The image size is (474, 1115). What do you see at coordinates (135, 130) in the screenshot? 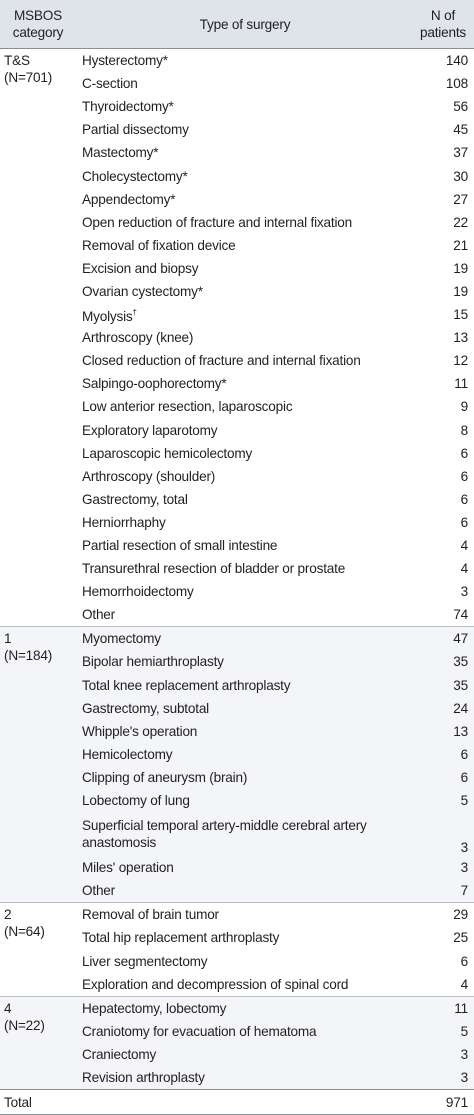
I see `surgery-type-label: Partial dissectomy` at bounding box center [135, 130].